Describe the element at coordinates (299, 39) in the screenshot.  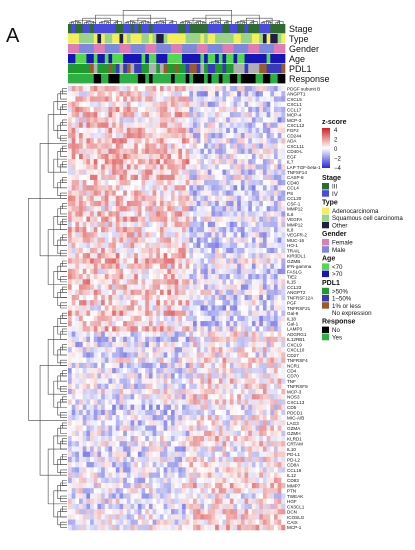
I see `track-label-type: Type` at that location.